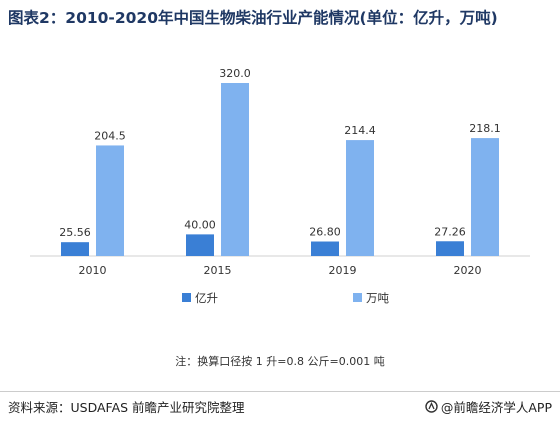  What do you see at coordinates (496, 407) in the screenshot?
I see `brand-text: @前瞻经济学人APP` at bounding box center [496, 407].